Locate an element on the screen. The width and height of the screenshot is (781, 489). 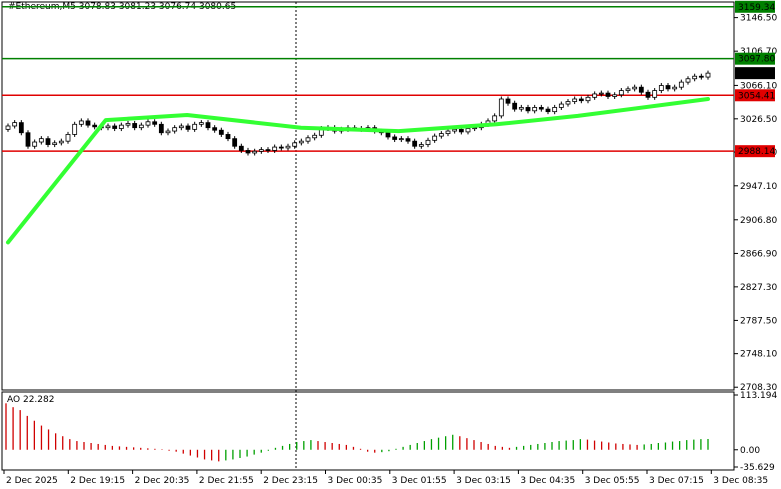
price-tick-label: 3026.50 is located at coordinates (758, 120).